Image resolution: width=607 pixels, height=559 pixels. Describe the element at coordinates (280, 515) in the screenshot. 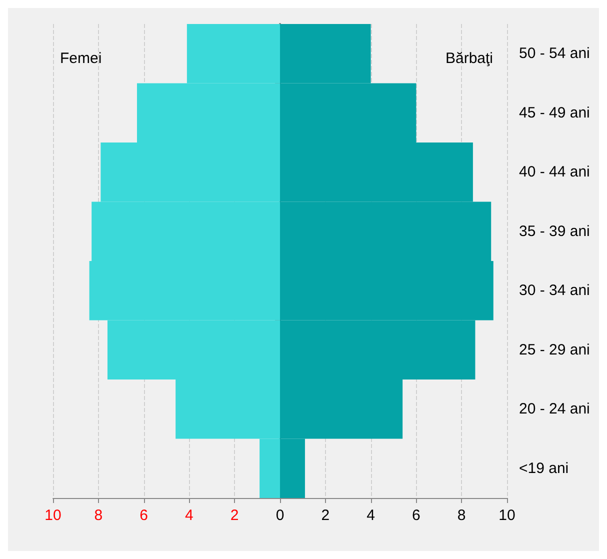

I see `x-tick-label: 0` at that location.